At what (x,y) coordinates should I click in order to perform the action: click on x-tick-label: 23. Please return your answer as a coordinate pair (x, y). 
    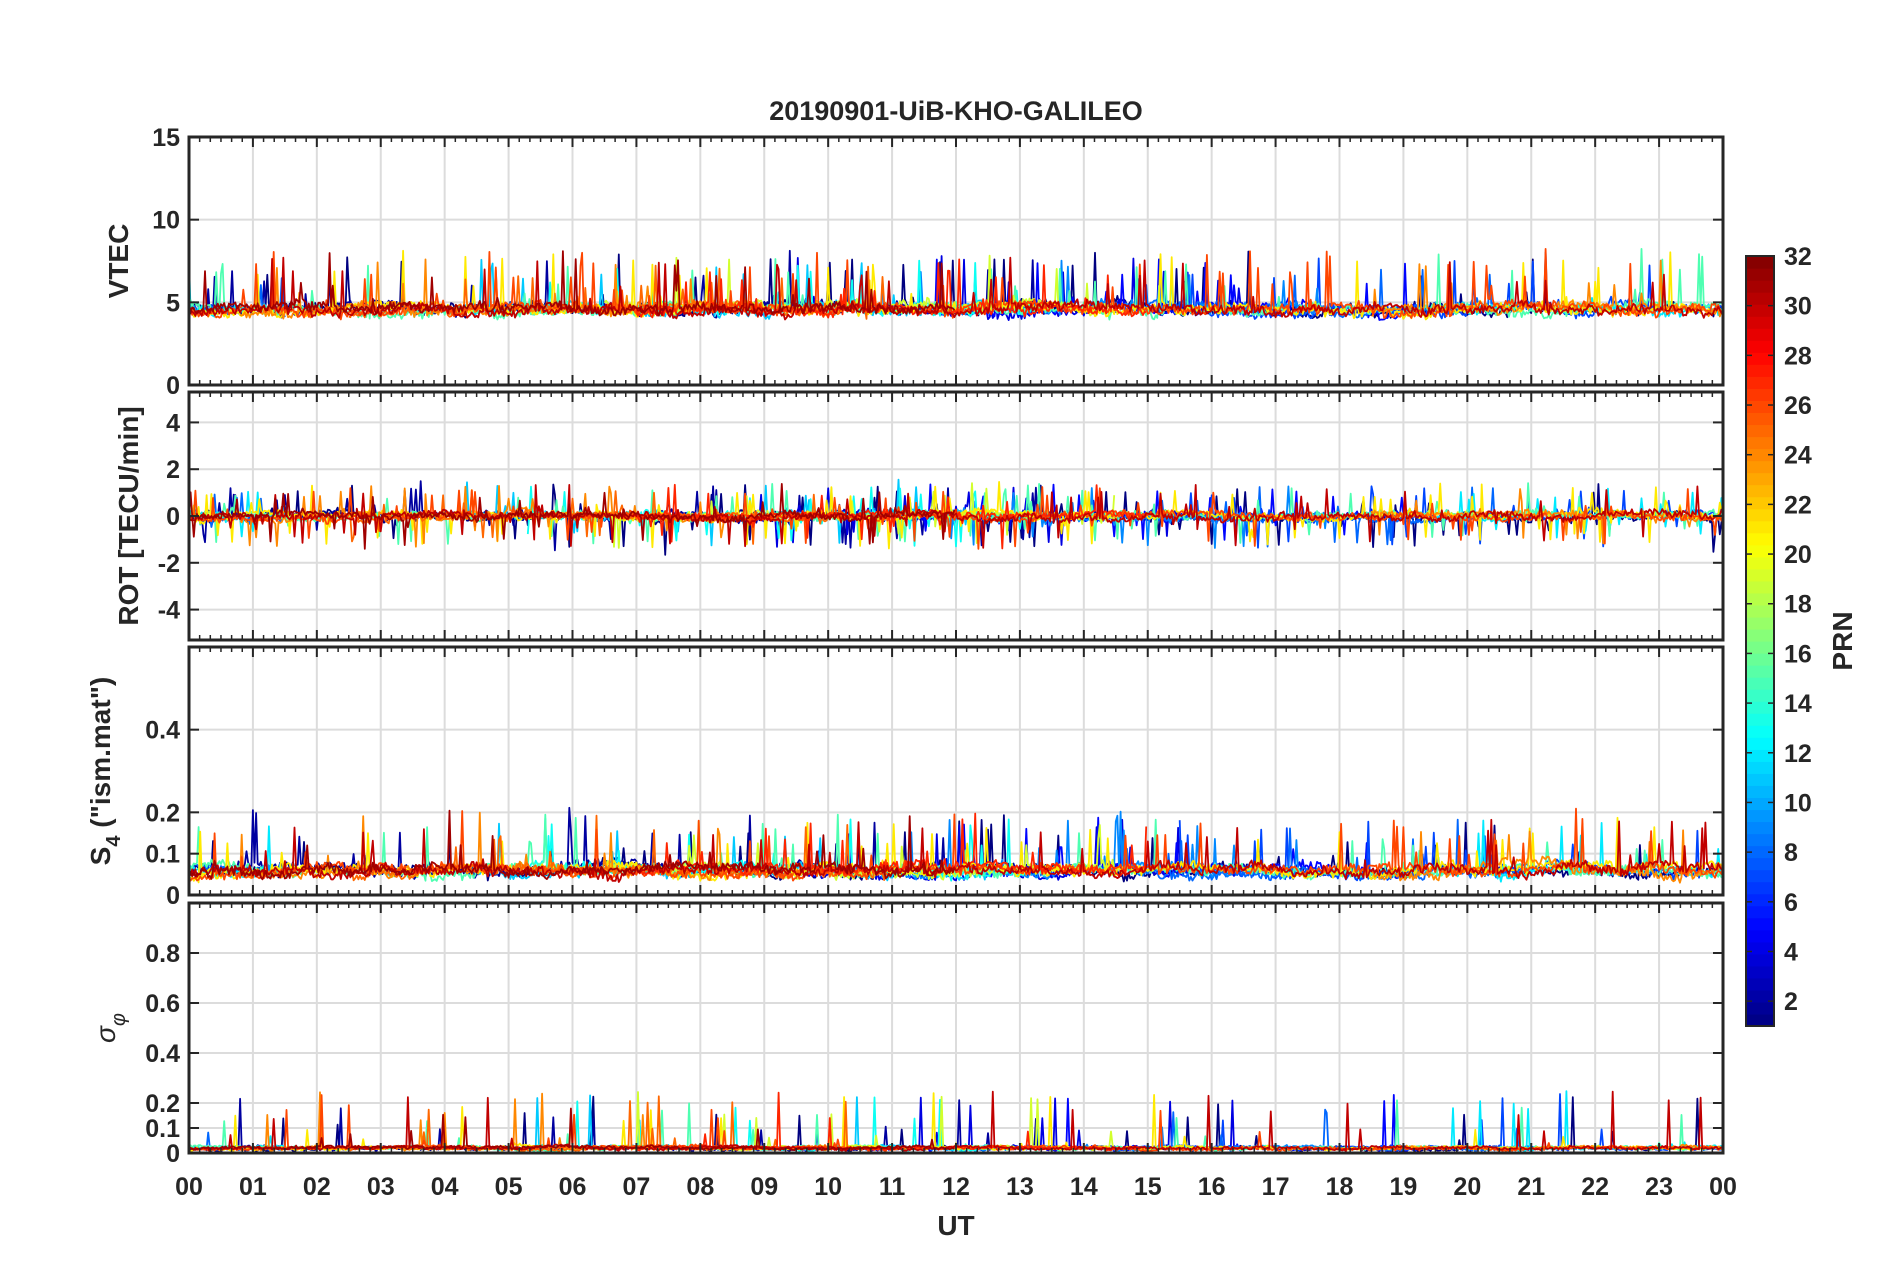
    Looking at the image, I should click on (1659, 1187).